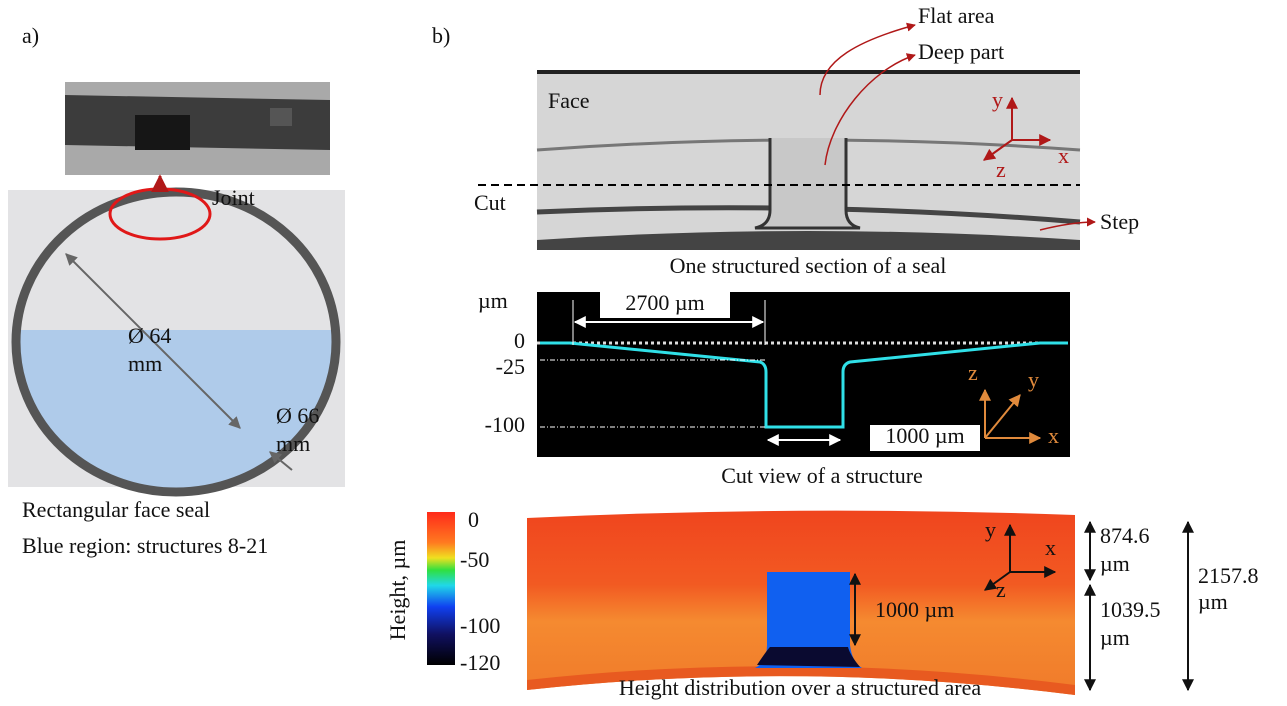 This screenshot has width=1287, height=706. What do you see at coordinates (162, 132) in the screenshot?
I see `joint-gap` at bounding box center [162, 132].